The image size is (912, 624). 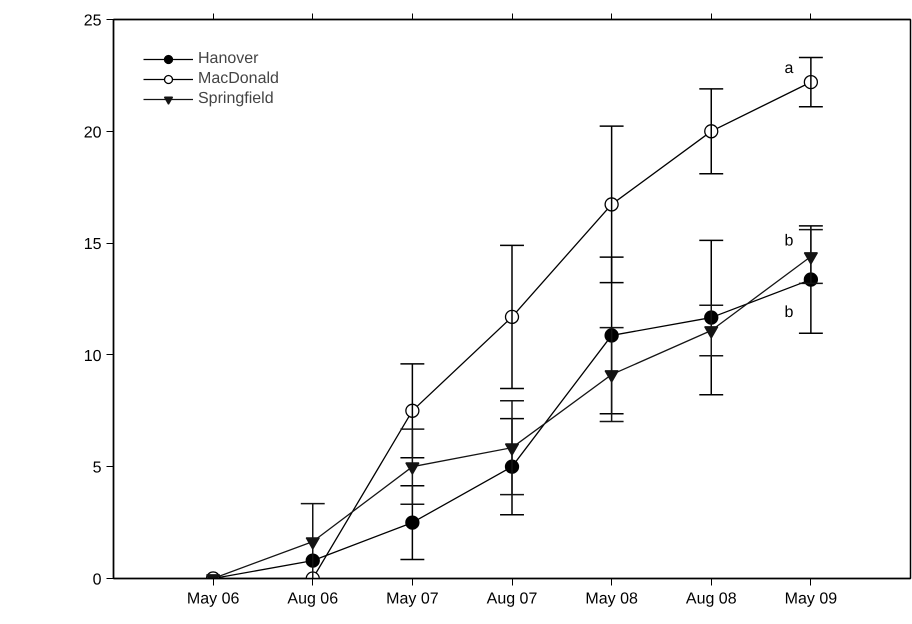 What do you see at coordinates (93, 356) in the screenshot?
I see `y-tick-label: 10` at bounding box center [93, 356].